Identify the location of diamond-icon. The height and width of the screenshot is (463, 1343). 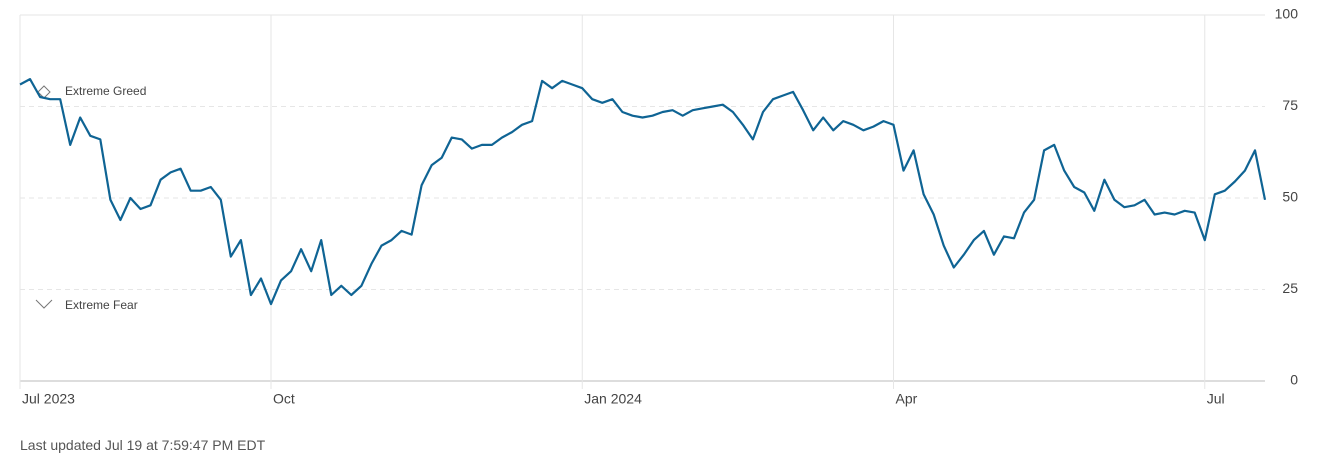
(44, 92).